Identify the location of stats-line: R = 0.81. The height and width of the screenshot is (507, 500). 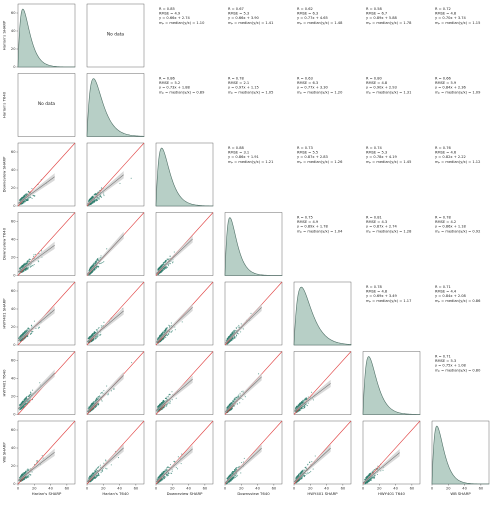
(374, 218).